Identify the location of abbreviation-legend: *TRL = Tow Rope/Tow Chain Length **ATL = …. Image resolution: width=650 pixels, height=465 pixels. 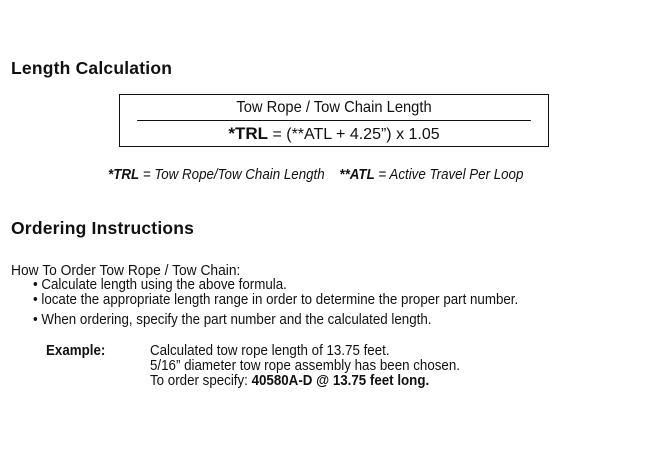
(315, 175).